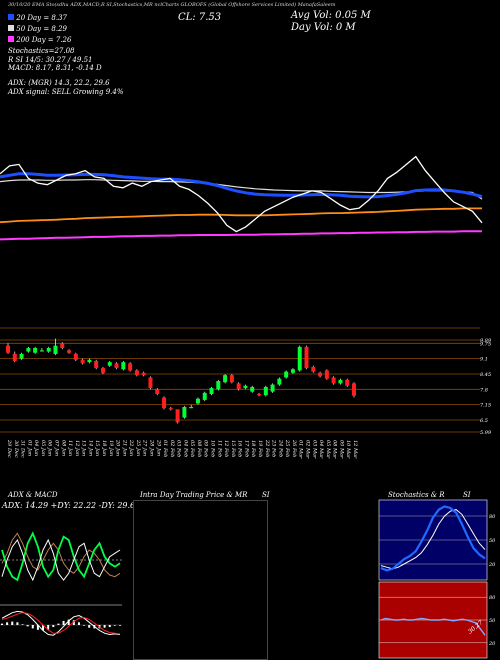 Image resolution: width=500 pixels, height=660 pixels. What do you see at coordinates (90, 448) in the screenshot?
I see `x-tick-label: 14 Jan` at bounding box center [90, 448].